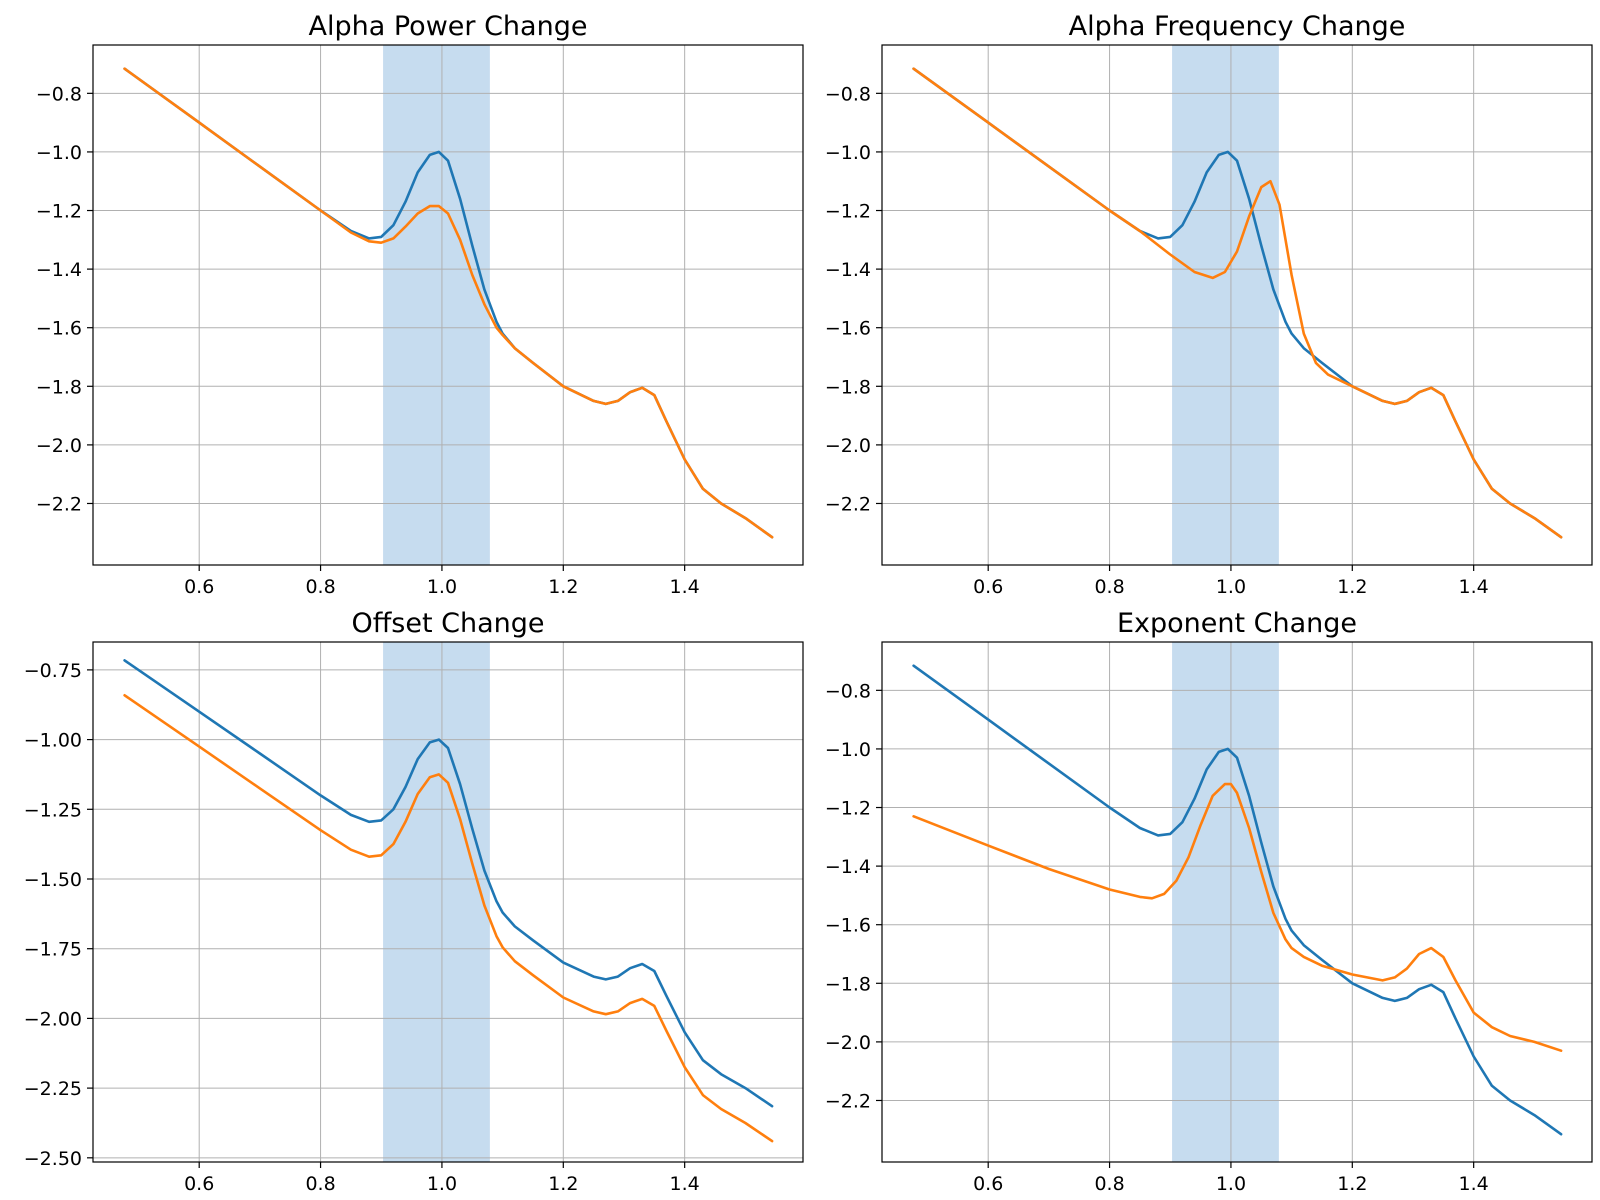  I want to click on y-tick-label: −1.25, so click(53, 810).